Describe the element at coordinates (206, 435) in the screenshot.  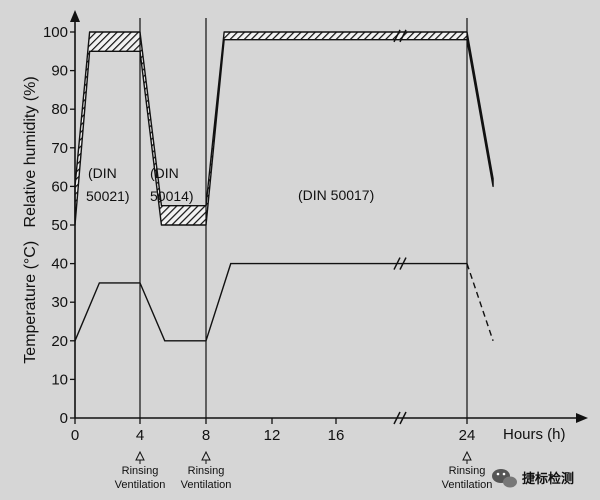
I see `x-tick-label-8: 8` at that location.